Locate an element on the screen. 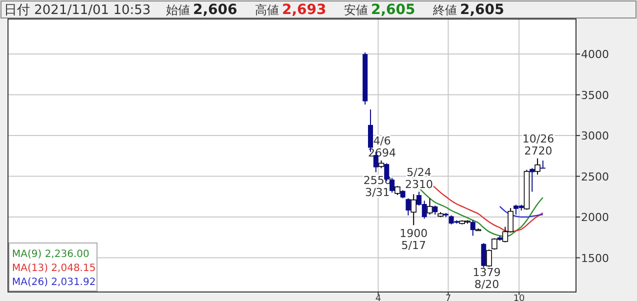 Image resolution: width=637 pixels, height=301 pixels. text: MA(9) 2,236.00 is located at coordinates (51, 254).